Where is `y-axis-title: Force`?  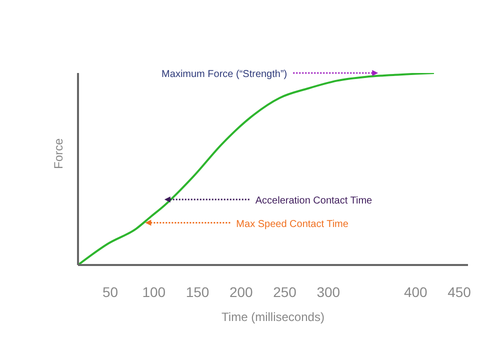 y-axis-title: Force is located at coordinates (58, 153).